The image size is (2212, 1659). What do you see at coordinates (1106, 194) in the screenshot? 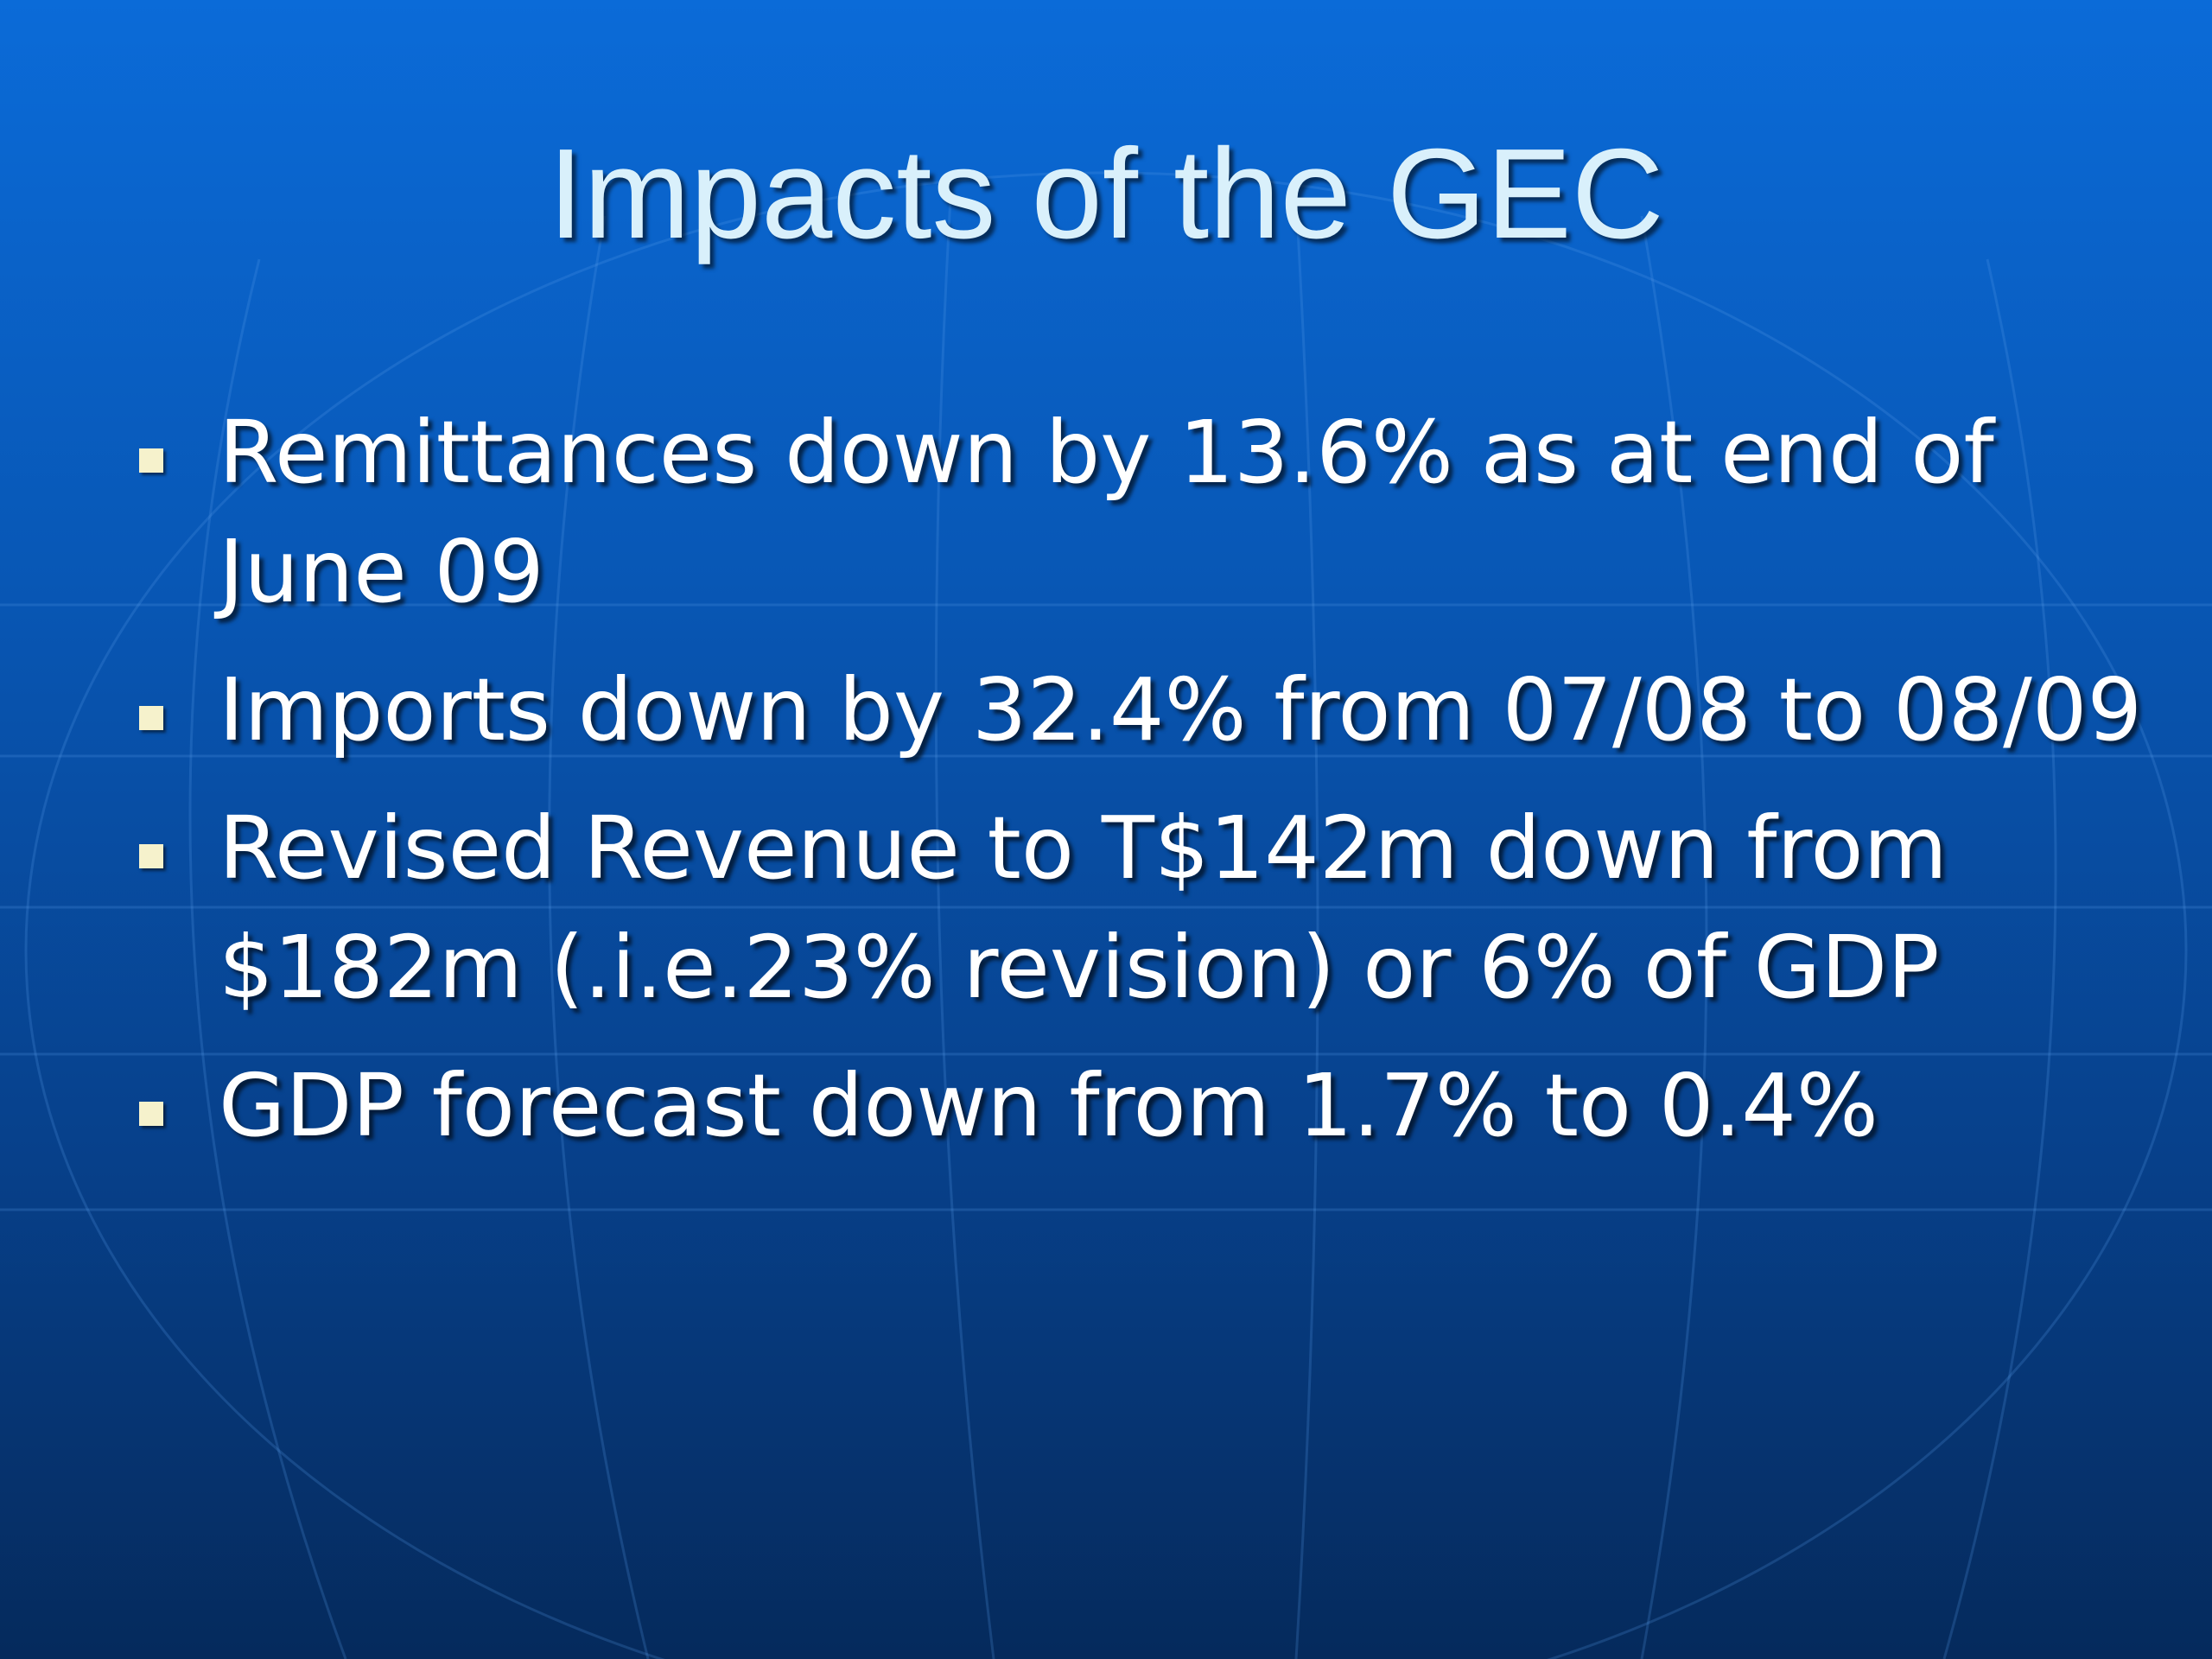
I see `slide-title: Impacts of the GEC` at bounding box center [1106, 194].